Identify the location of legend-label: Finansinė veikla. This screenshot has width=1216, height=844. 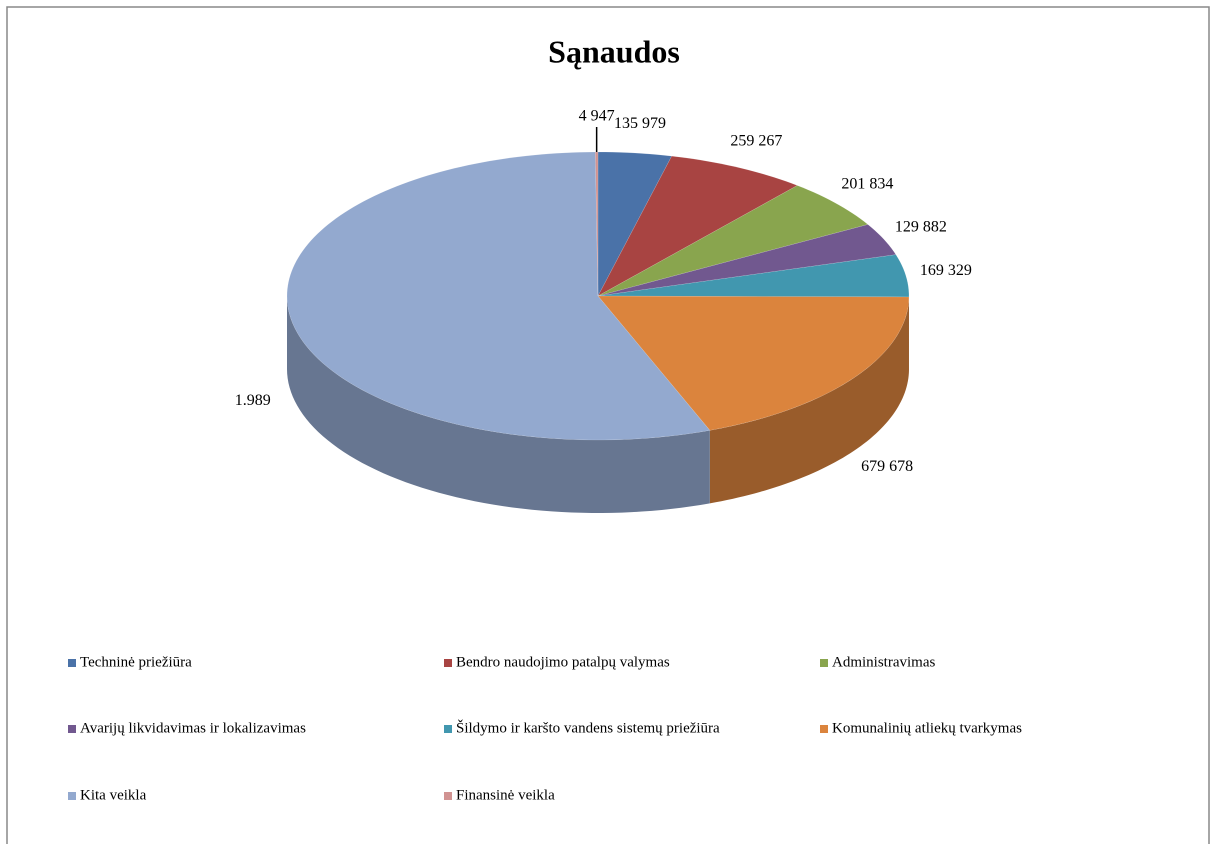
(505, 795).